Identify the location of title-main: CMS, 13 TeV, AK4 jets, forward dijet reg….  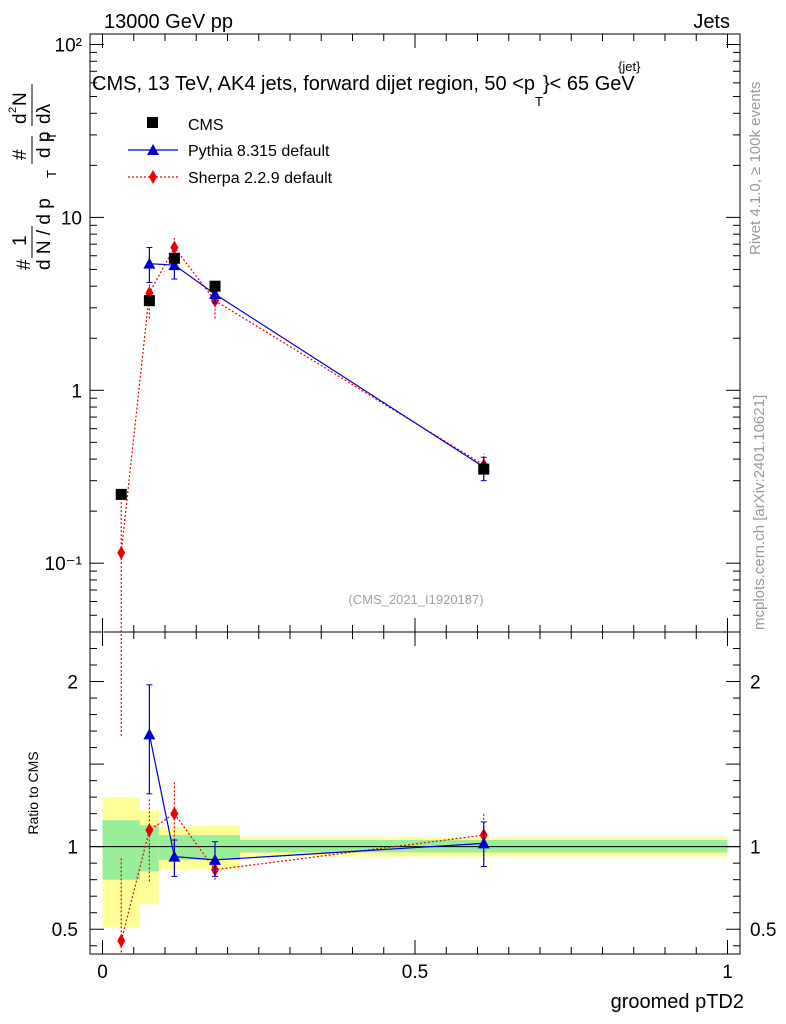
(313, 84).